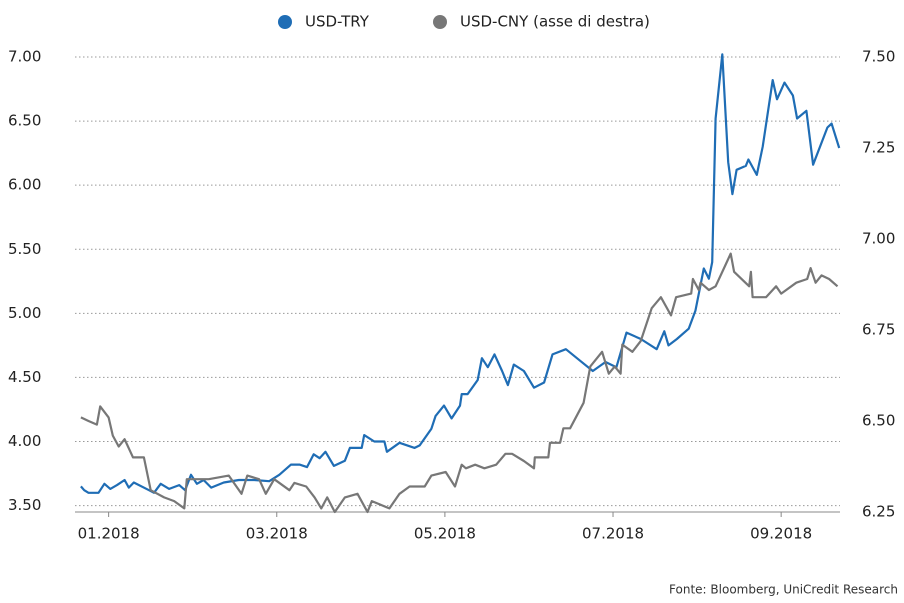 This screenshot has height=603, width=904. I want to click on x-tick-label: 05.2018, so click(445, 534).